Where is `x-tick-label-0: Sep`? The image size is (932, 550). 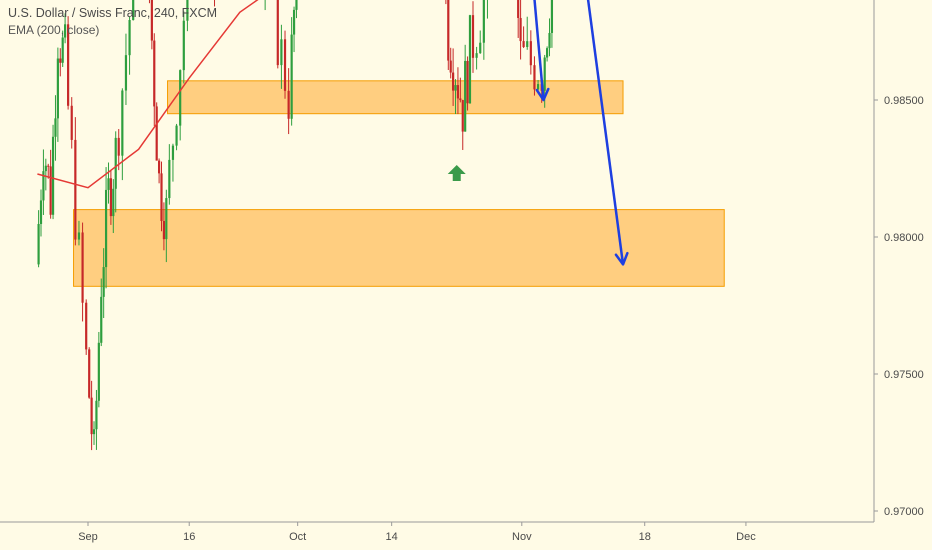
x-tick-label-0: Sep is located at coordinates (88, 537).